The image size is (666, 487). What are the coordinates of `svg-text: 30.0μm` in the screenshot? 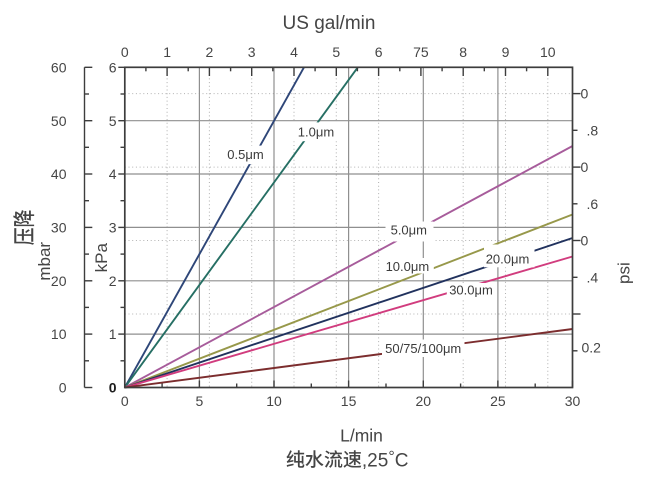 It's located at (471, 290).